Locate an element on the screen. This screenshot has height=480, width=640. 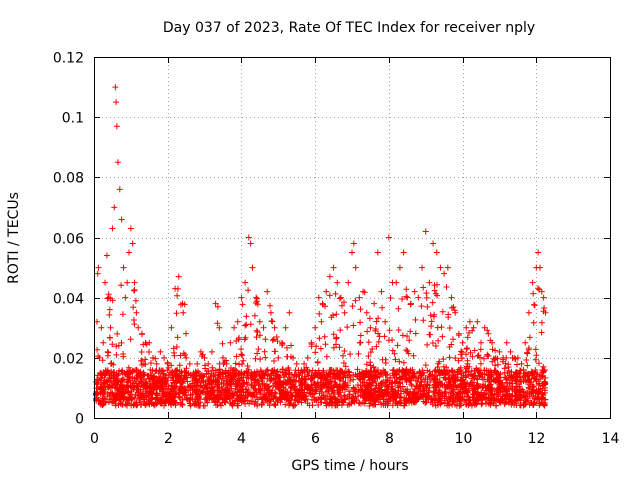
x-axis-label: GPS time / hours is located at coordinates (349, 466).